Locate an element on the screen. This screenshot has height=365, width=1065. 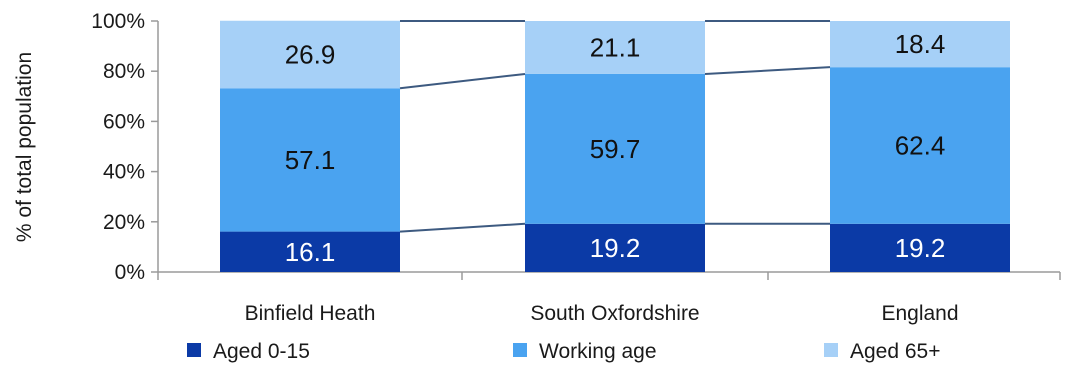
legend-entry: Aged 0-15 is located at coordinates (248, 351).